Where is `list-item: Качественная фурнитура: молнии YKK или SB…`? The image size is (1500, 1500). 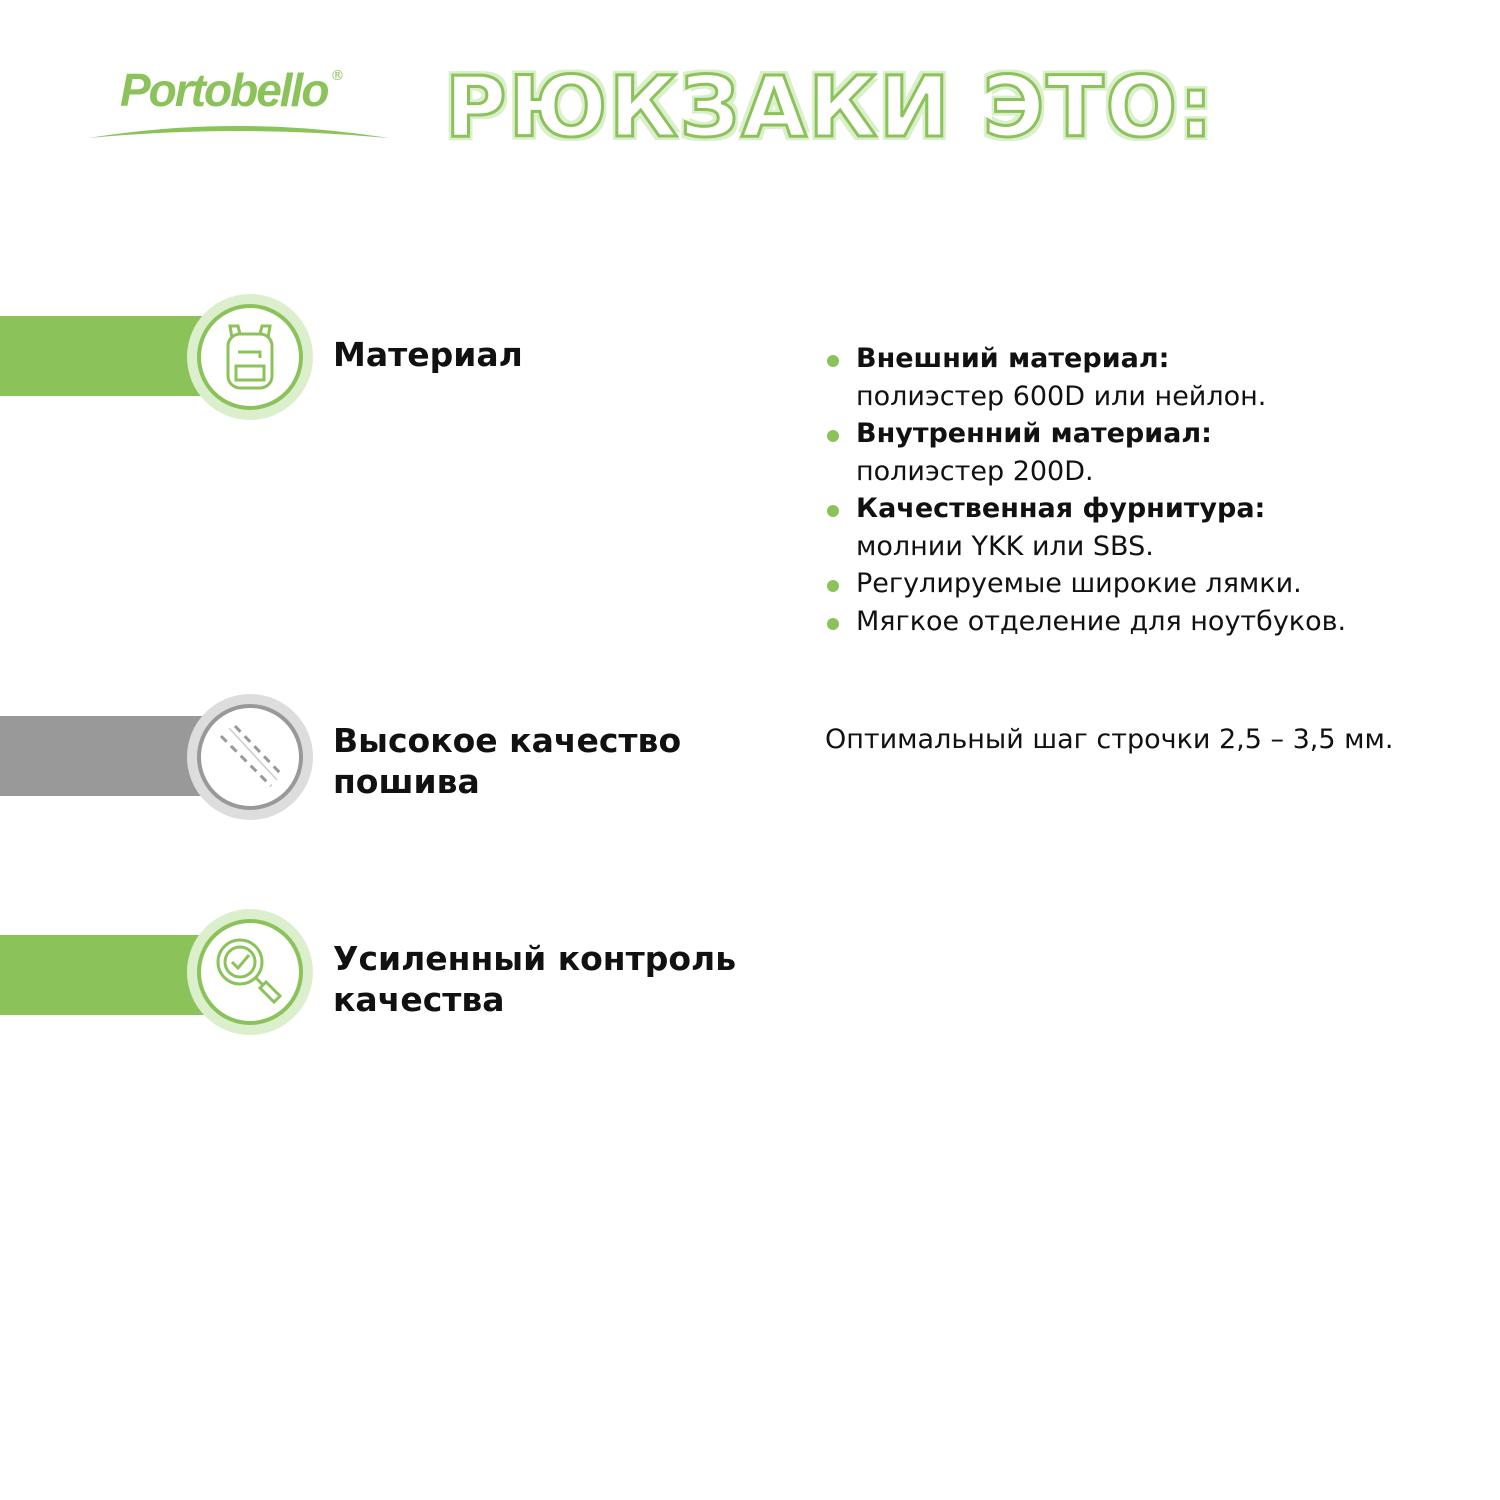
list-item: Качественная фурнитура: молнии YKK или SB… is located at coordinates (1085, 527).